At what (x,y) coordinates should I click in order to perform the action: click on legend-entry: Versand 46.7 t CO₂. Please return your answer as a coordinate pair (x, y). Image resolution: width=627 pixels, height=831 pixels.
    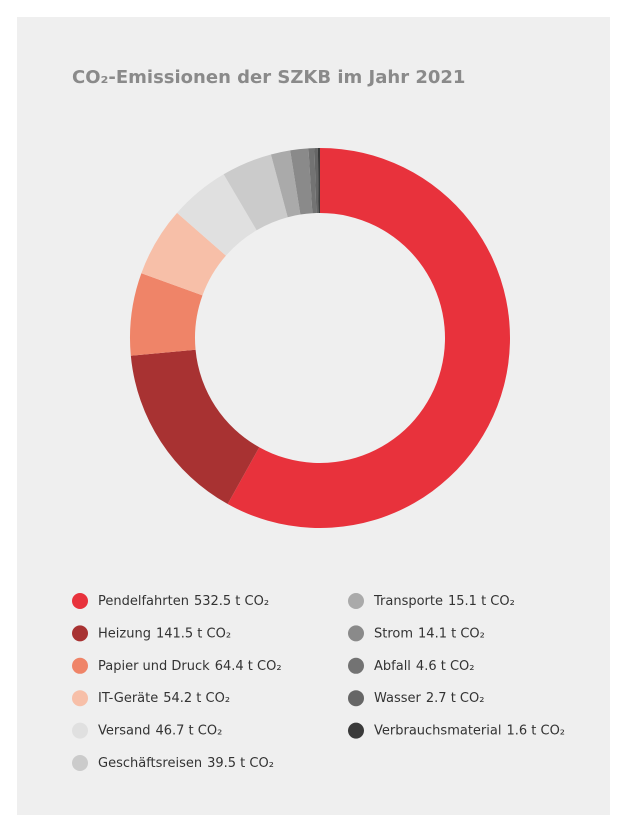
    Looking at the image, I should click on (160, 730).